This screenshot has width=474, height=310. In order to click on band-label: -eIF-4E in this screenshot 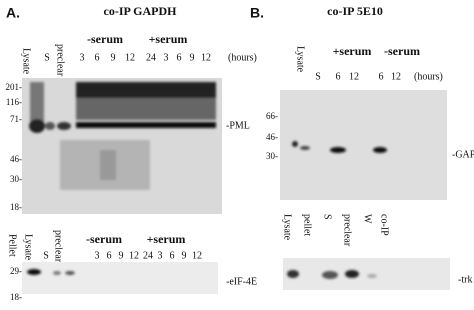, I will do `click(241, 281)`.